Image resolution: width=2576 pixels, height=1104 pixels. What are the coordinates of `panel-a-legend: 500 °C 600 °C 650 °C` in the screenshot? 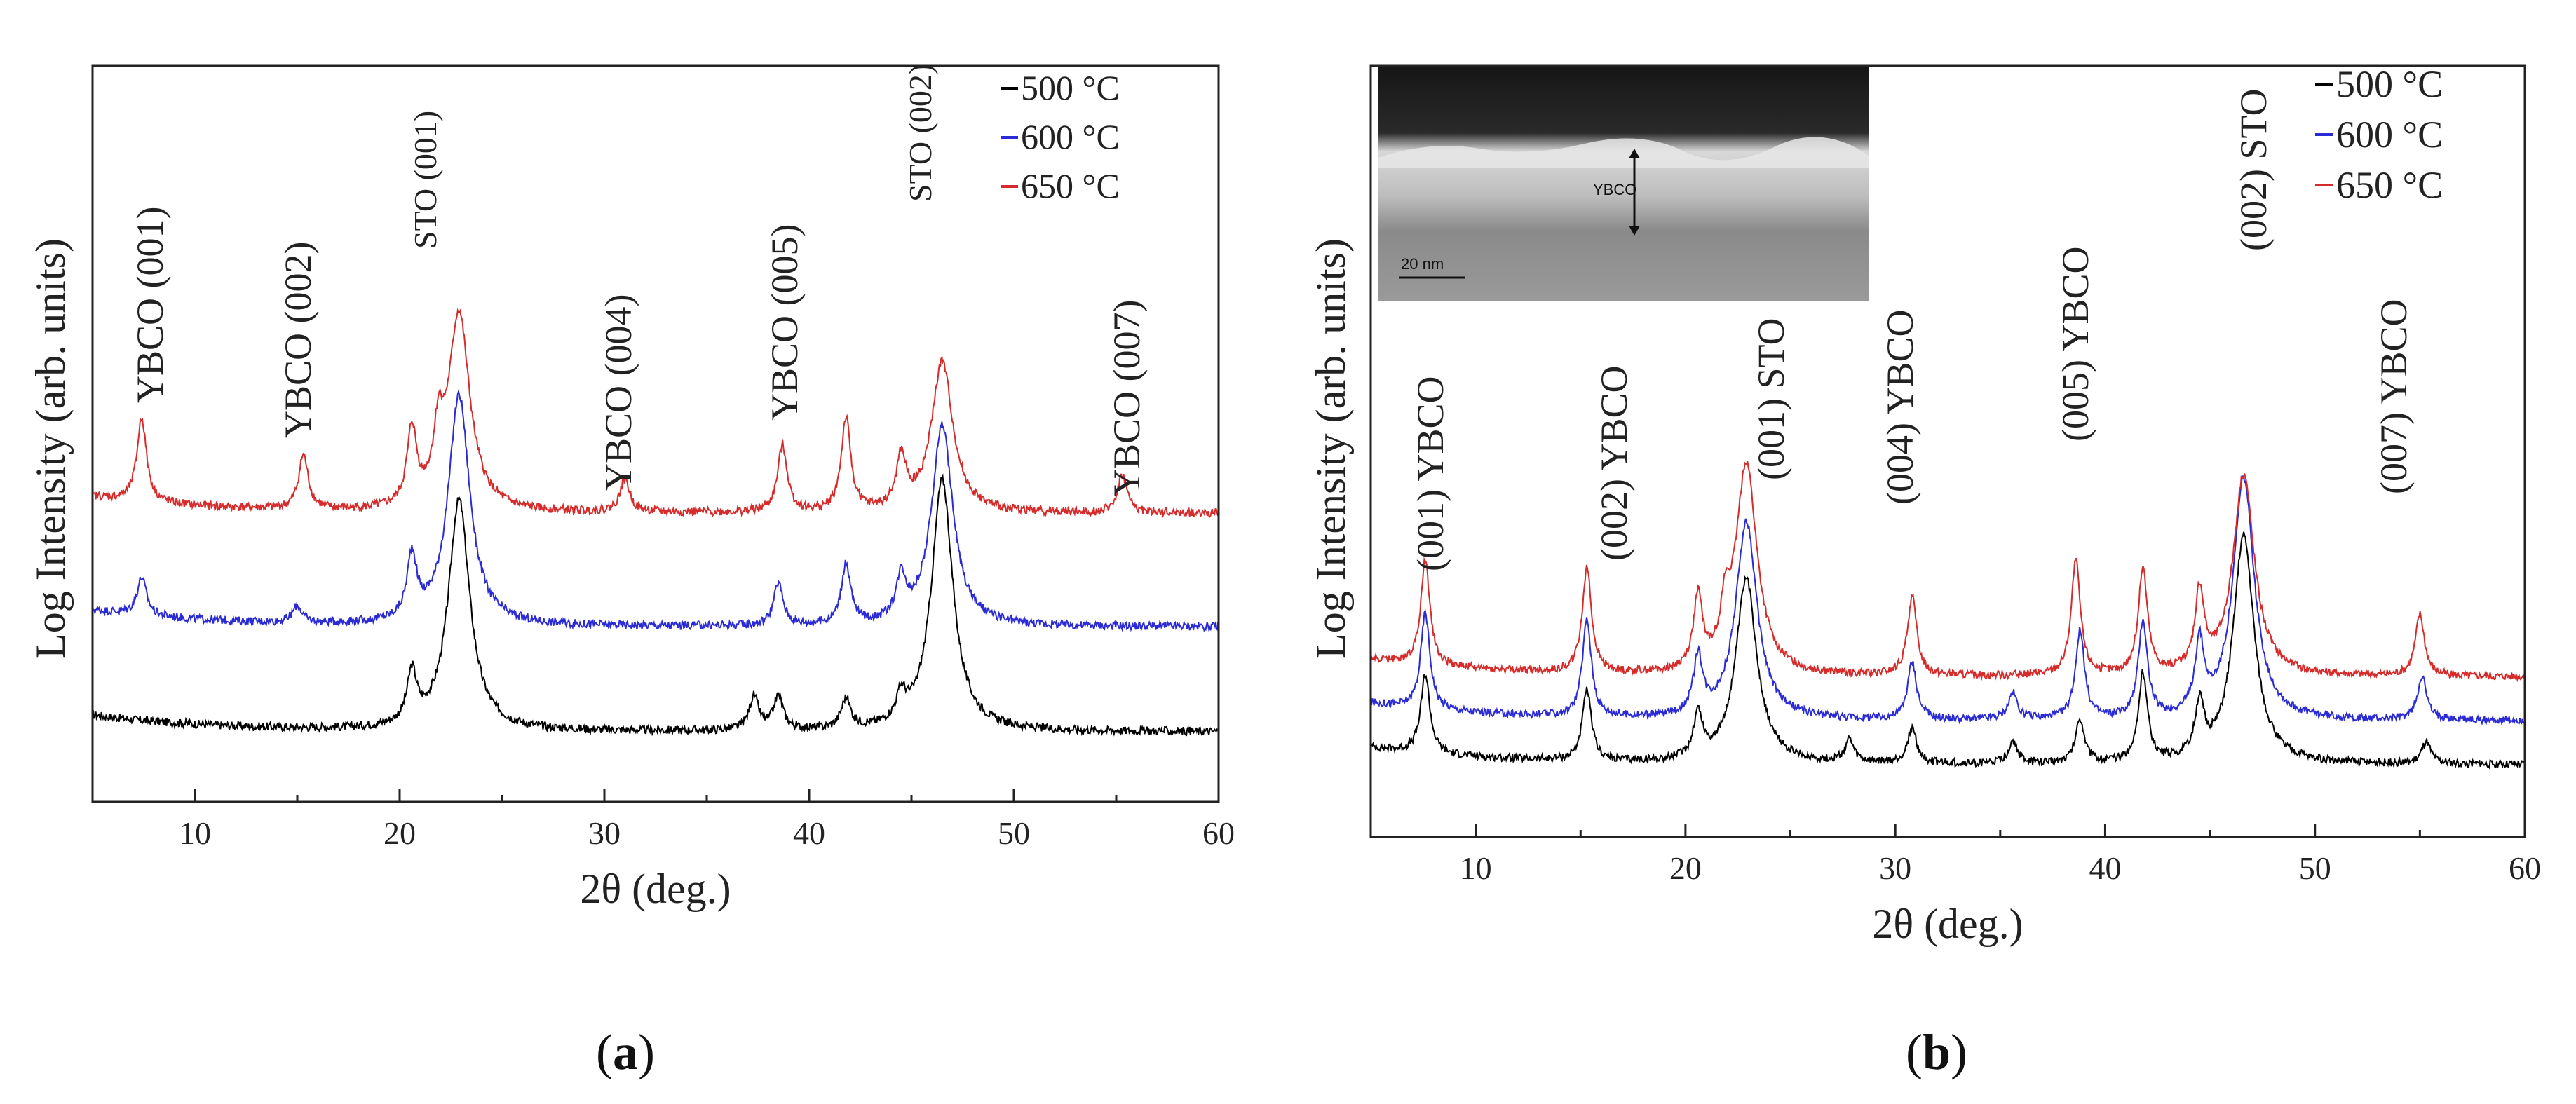 It's located at (1060, 136).